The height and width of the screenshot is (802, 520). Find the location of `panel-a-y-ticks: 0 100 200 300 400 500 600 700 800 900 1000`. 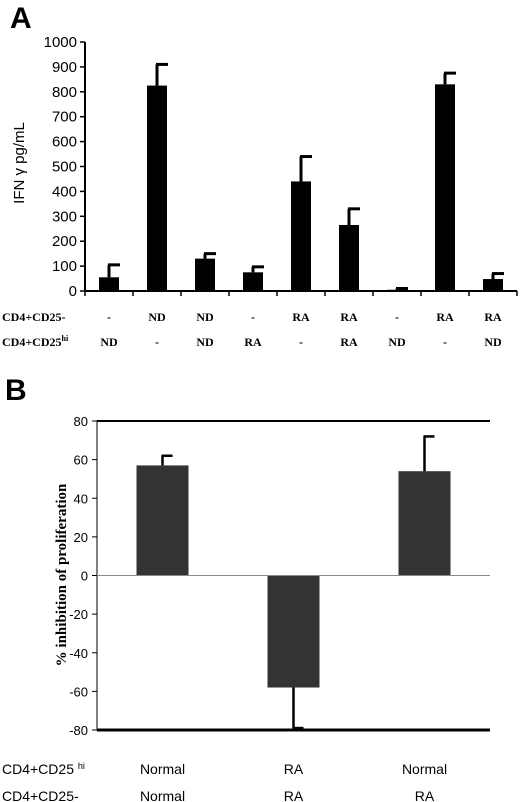

panel-a-y-ticks: 0 100 200 300 400 500 600 700 800 900 1000 is located at coordinates (64, 167).